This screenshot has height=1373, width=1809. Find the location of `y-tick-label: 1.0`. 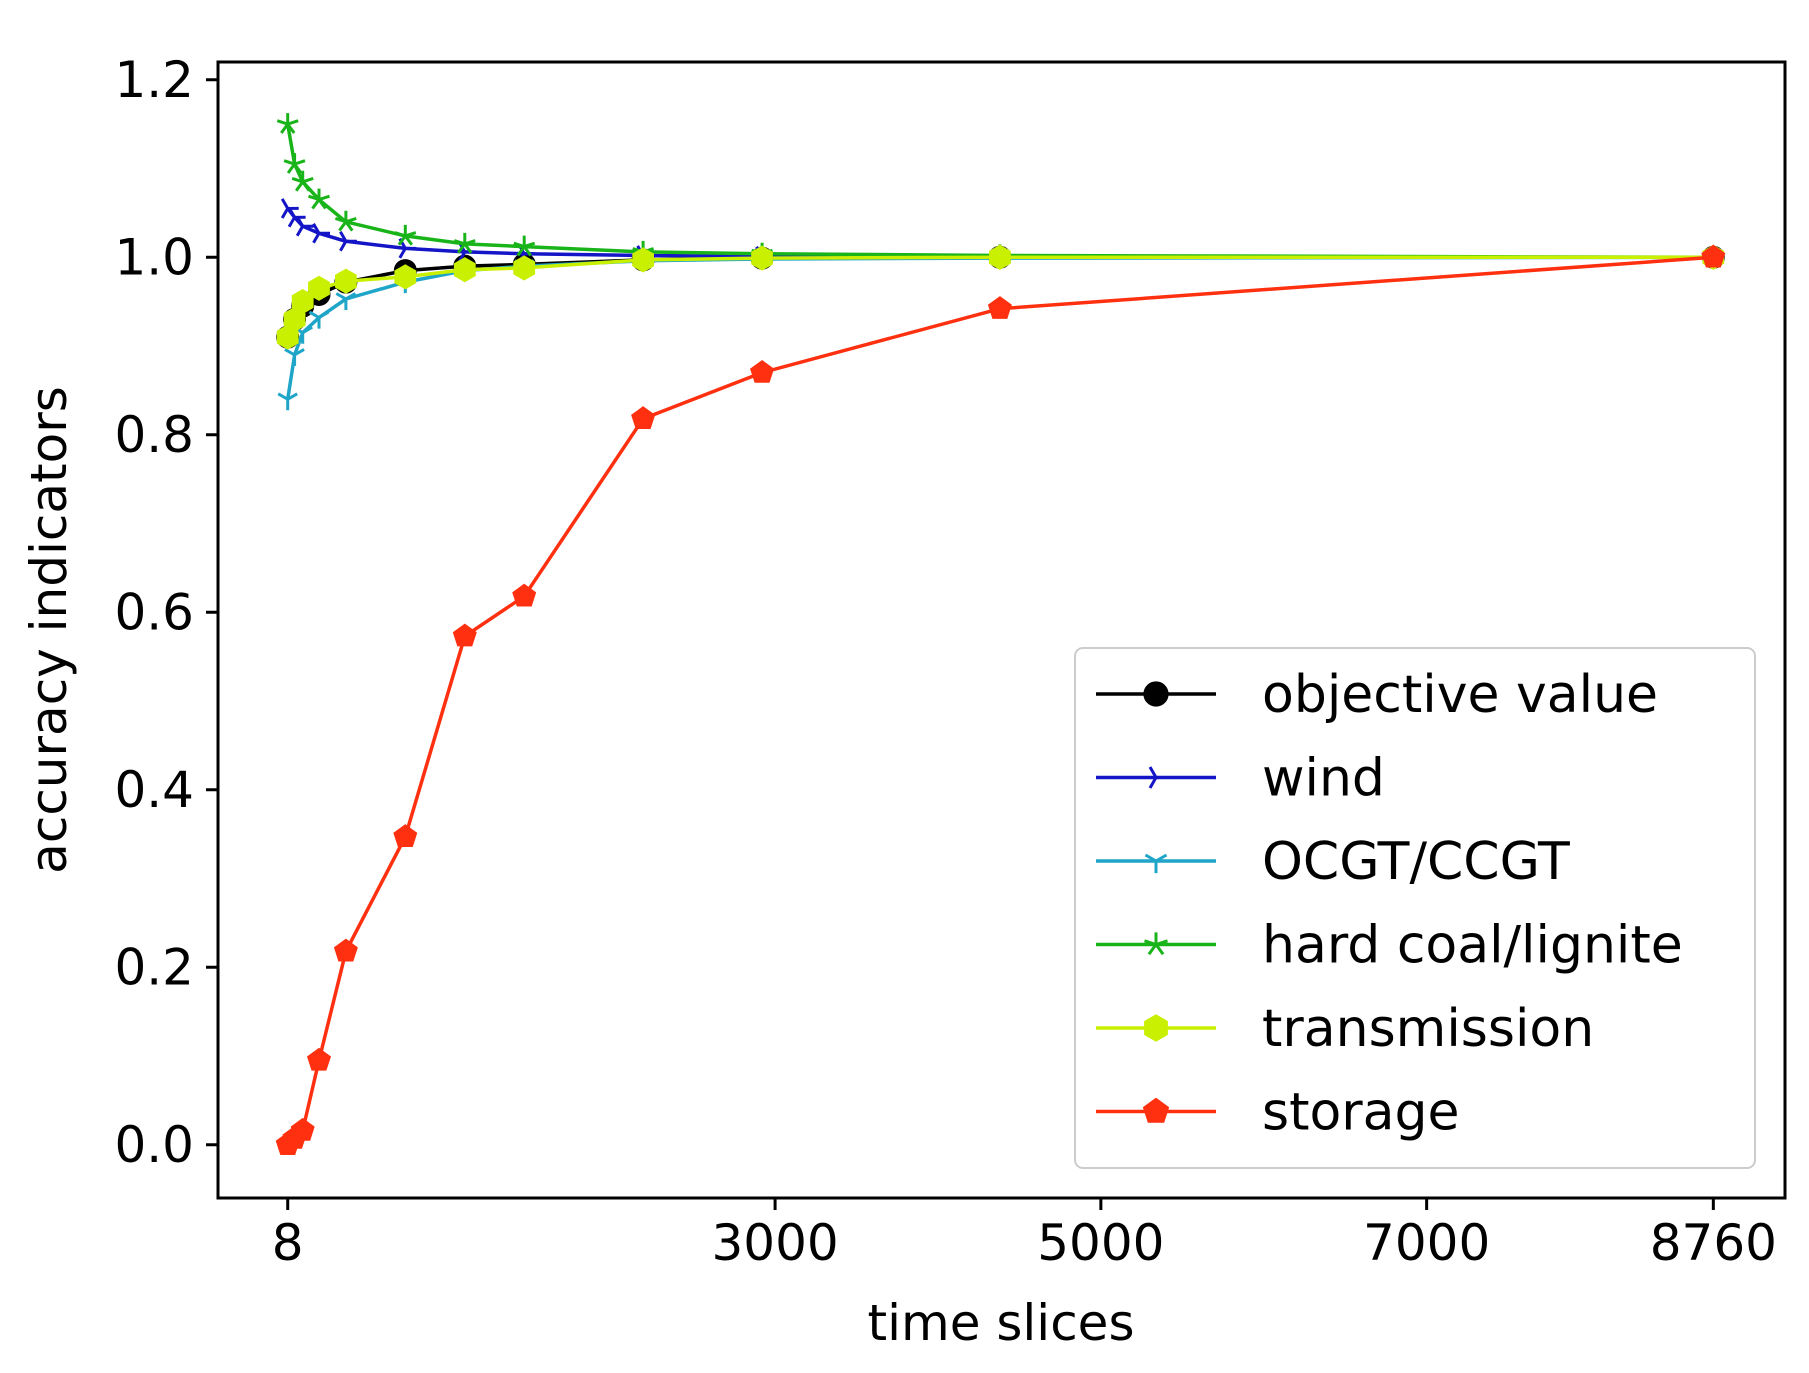

y-tick-label: 1.0 is located at coordinates (154, 257).